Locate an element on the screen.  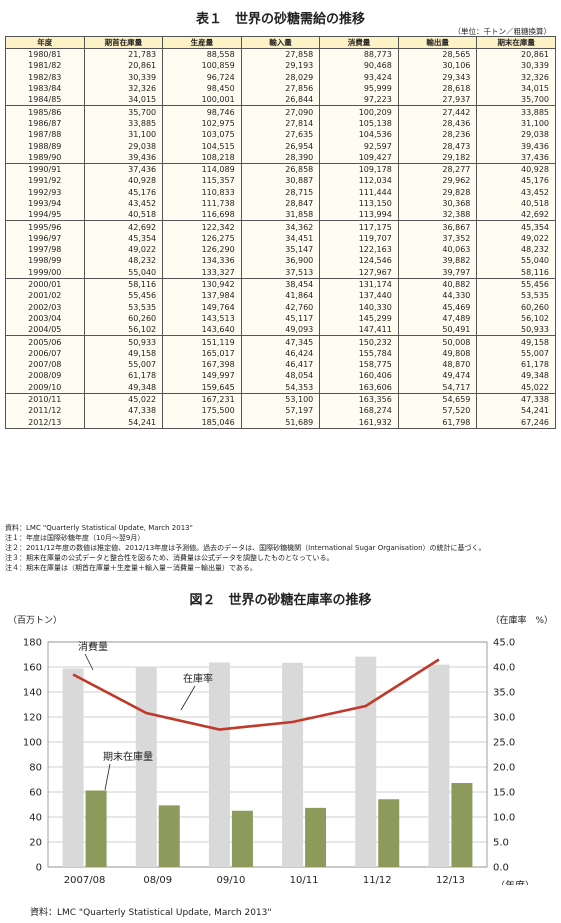
value-cell: 48,054 is located at coordinates (280, 376).